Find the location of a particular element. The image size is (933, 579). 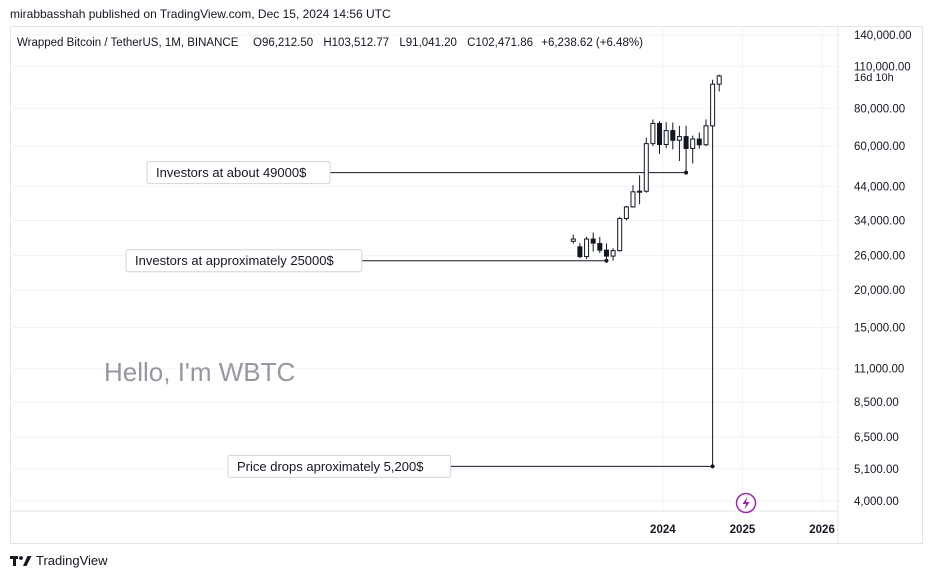

legend-symbol: Wrapped Bitcoin / TetherUS, 1M, BINANCE is located at coordinates (128, 43).